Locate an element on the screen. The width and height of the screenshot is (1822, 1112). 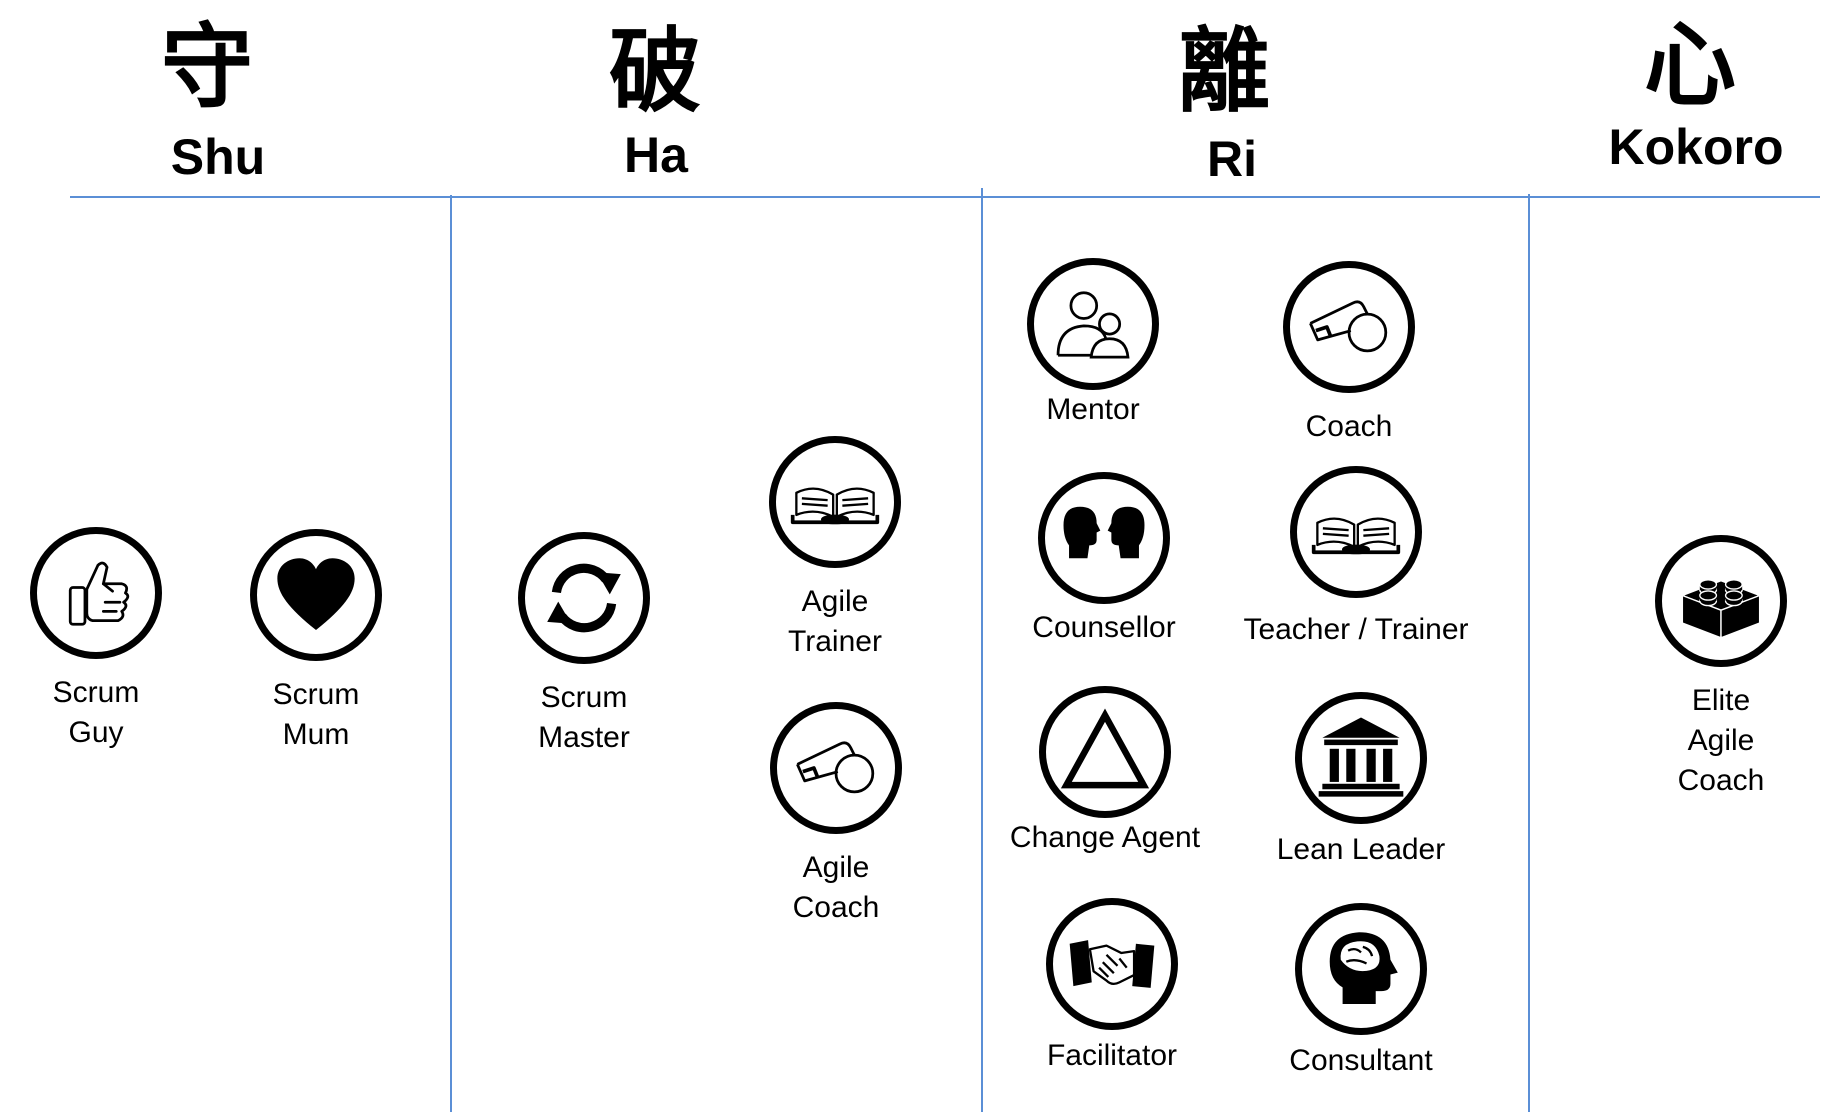
role-mentor: Mentor is located at coordinates (1093, 344).